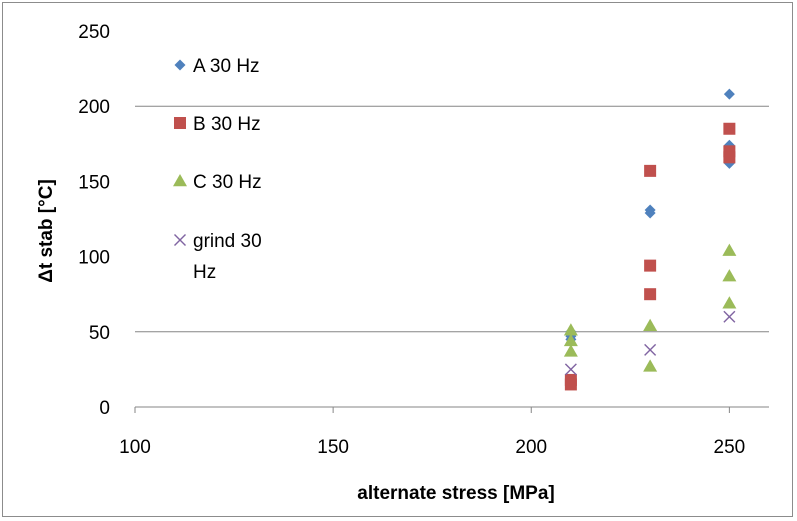  I want to click on x-axis-title: alternate stress [MPa], so click(455, 493).